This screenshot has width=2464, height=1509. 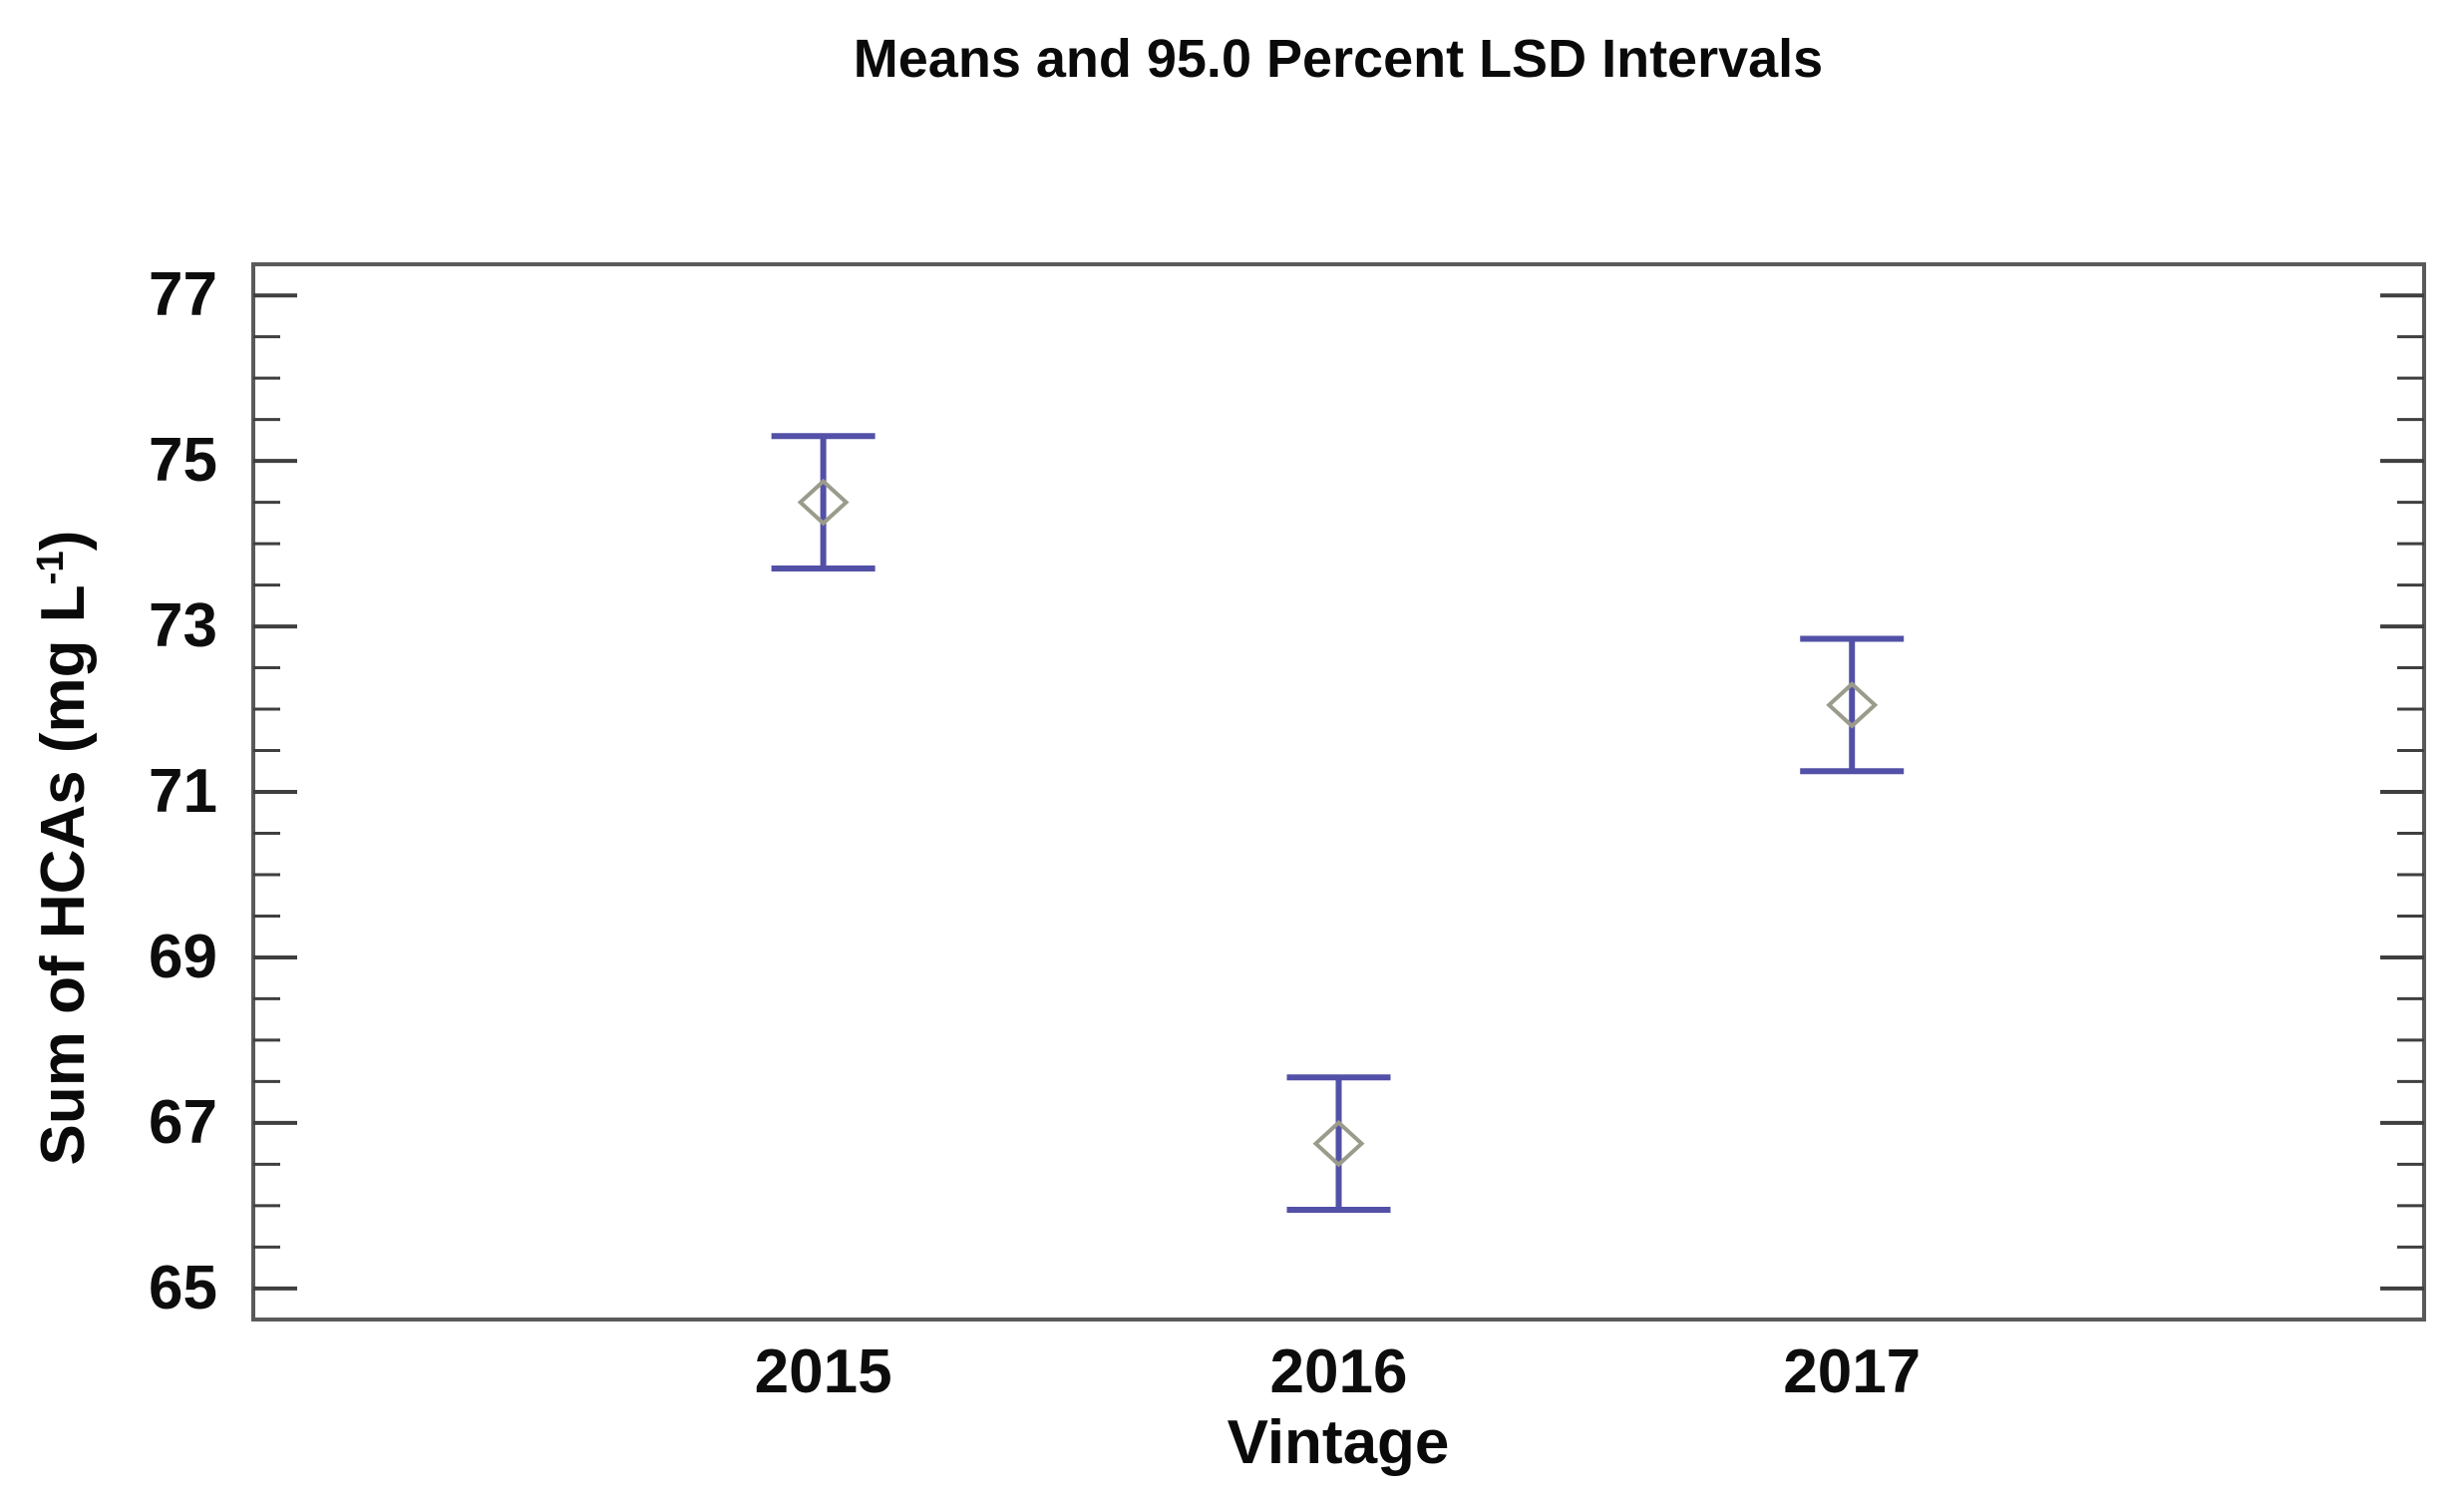 What do you see at coordinates (50, 568) in the screenshot?
I see `y-axis-title-superscript: -1` at bounding box center [50, 568].